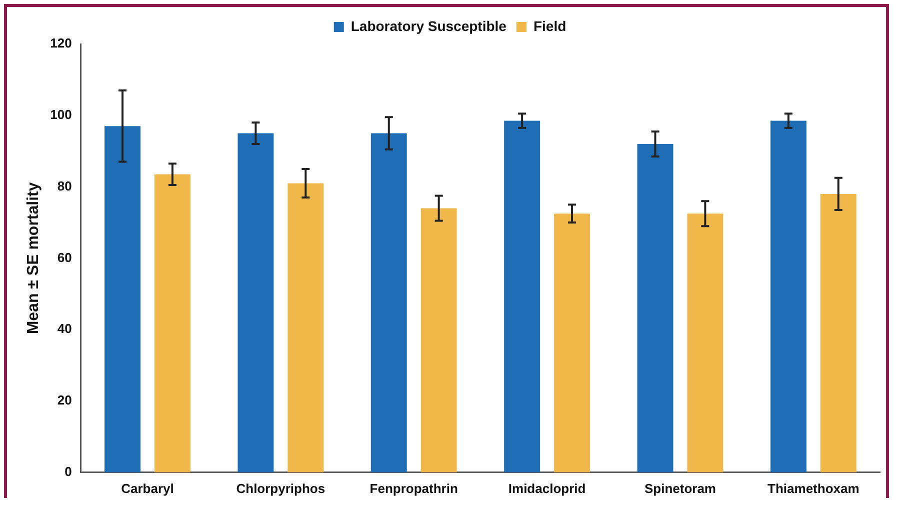  Describe the element at coordinates (814, 488) in the screenshot. I see `x-tick-label: Thiamethoxam` at that location.